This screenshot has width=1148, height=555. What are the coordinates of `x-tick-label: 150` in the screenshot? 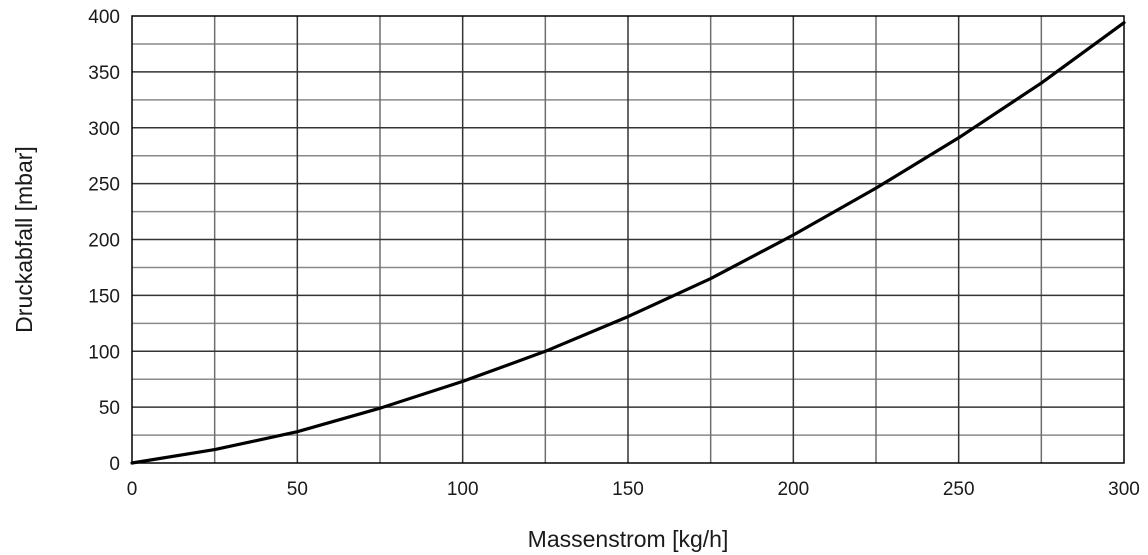 It's located at (628, 489).